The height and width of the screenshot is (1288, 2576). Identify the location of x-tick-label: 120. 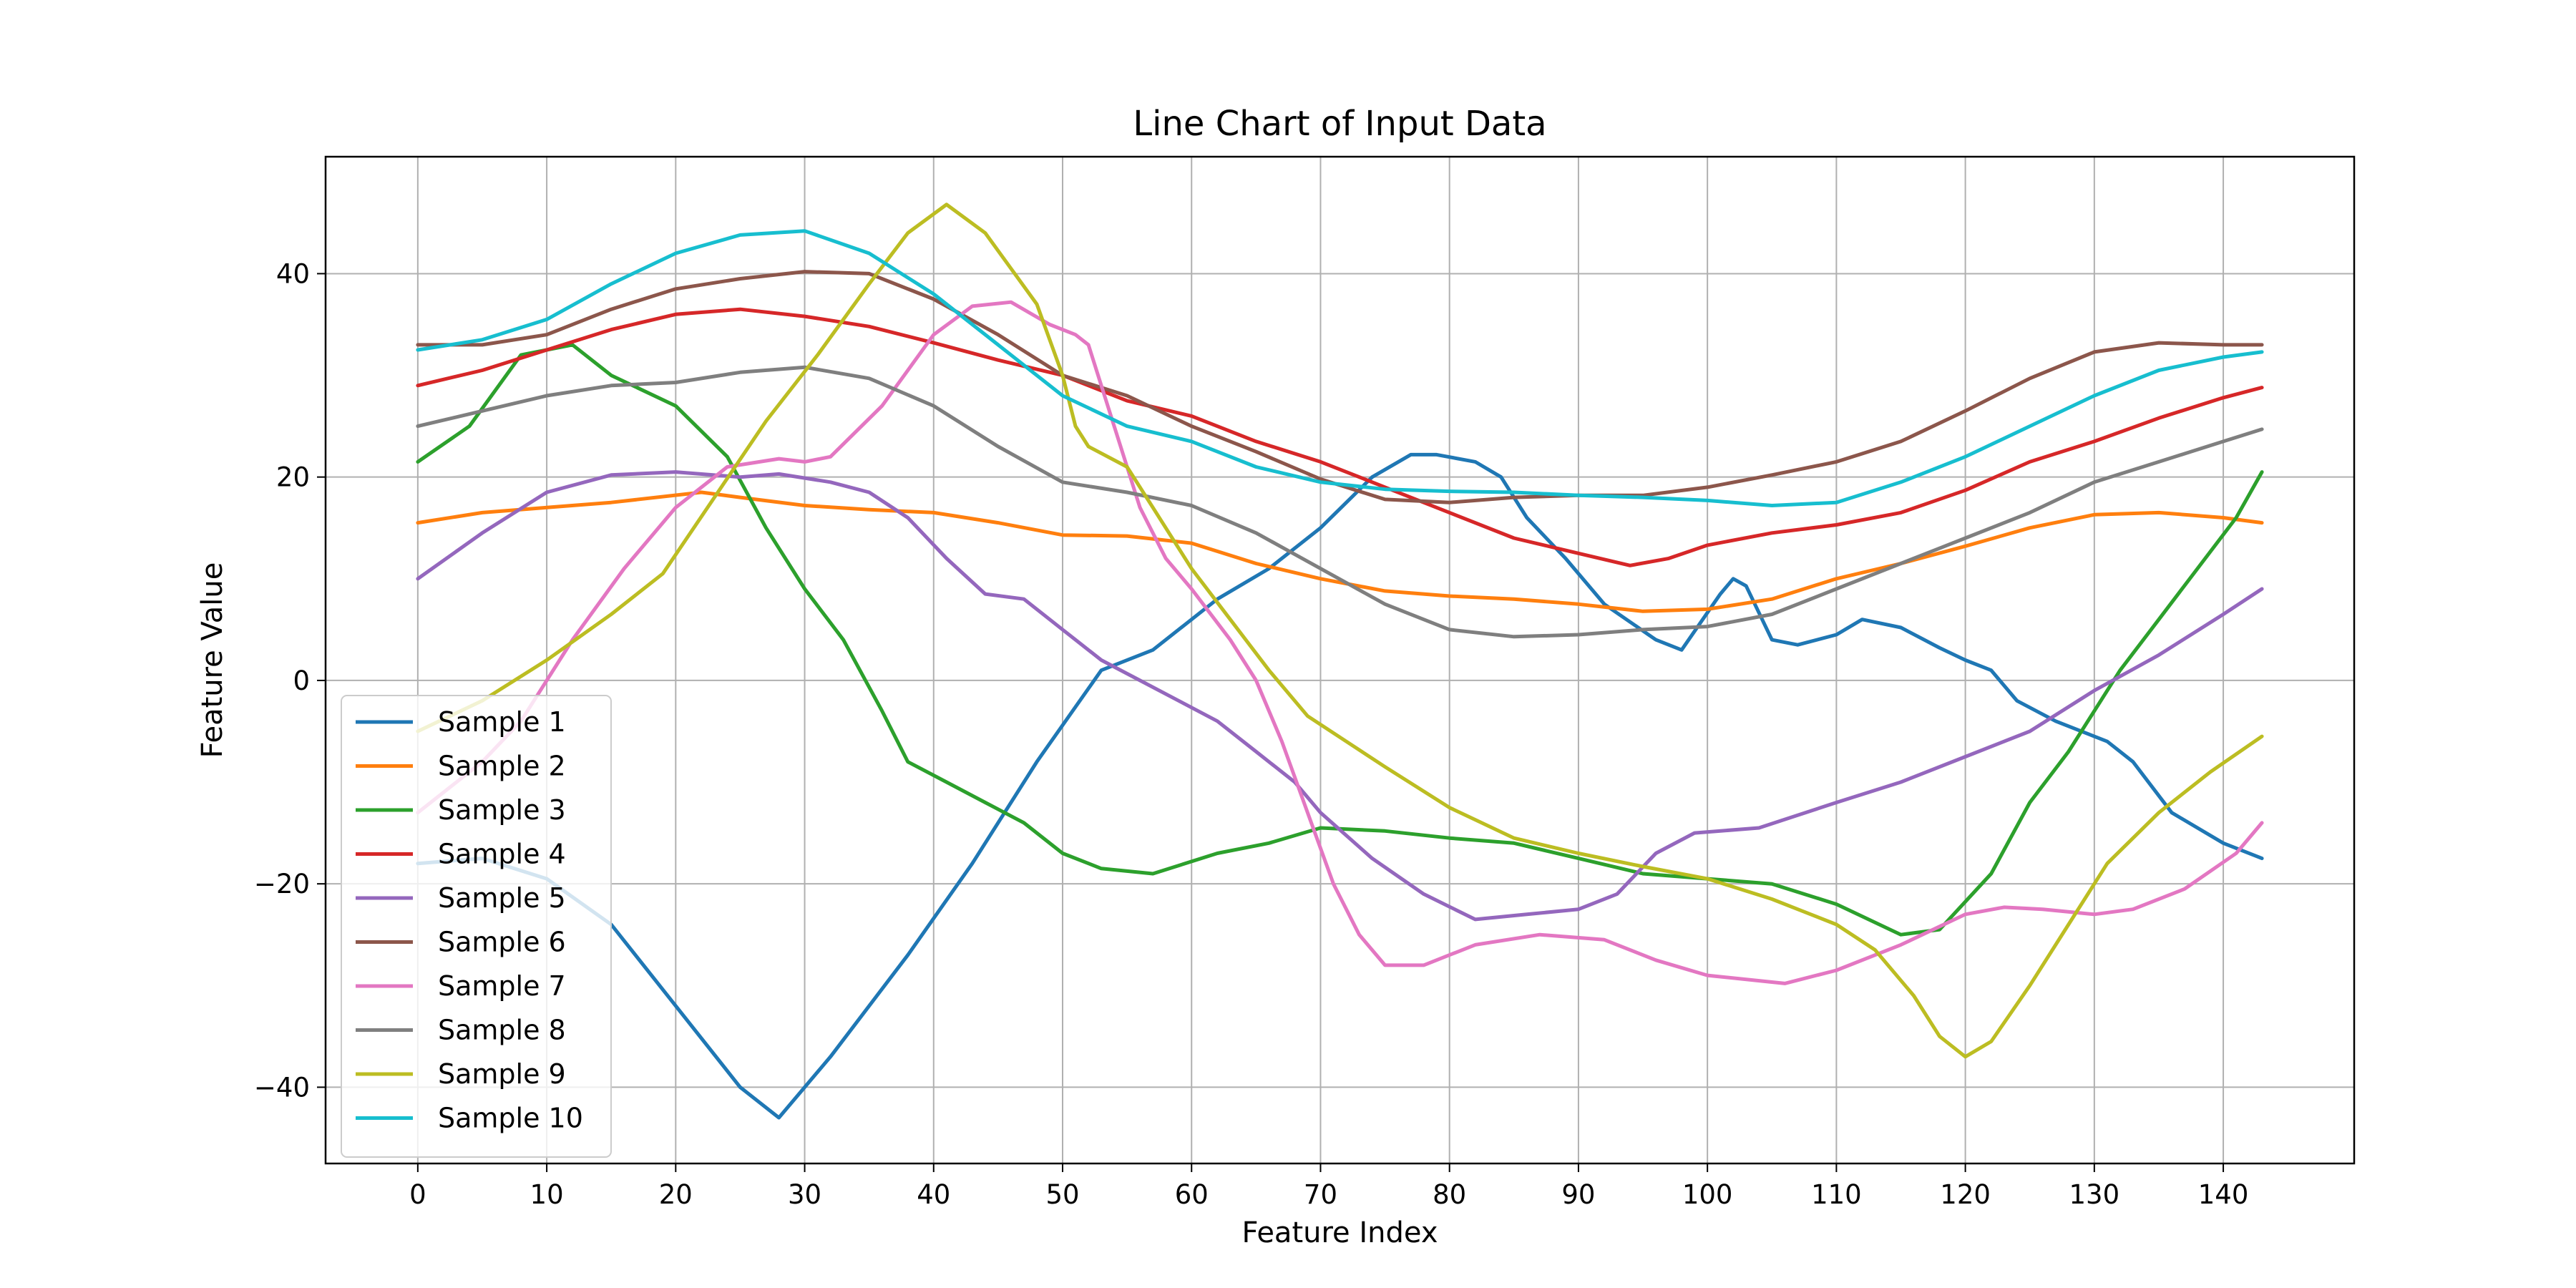
(1965, 1194).